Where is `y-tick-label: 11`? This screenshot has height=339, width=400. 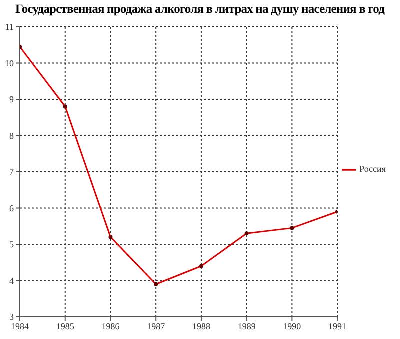 y-tick-label: 11 is located at coordinates (9, 27).